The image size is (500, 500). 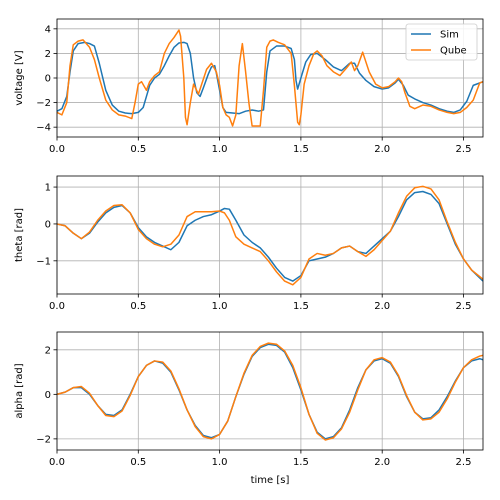 I want to click on legend: Sim Qube, so click(x=441, y=42).